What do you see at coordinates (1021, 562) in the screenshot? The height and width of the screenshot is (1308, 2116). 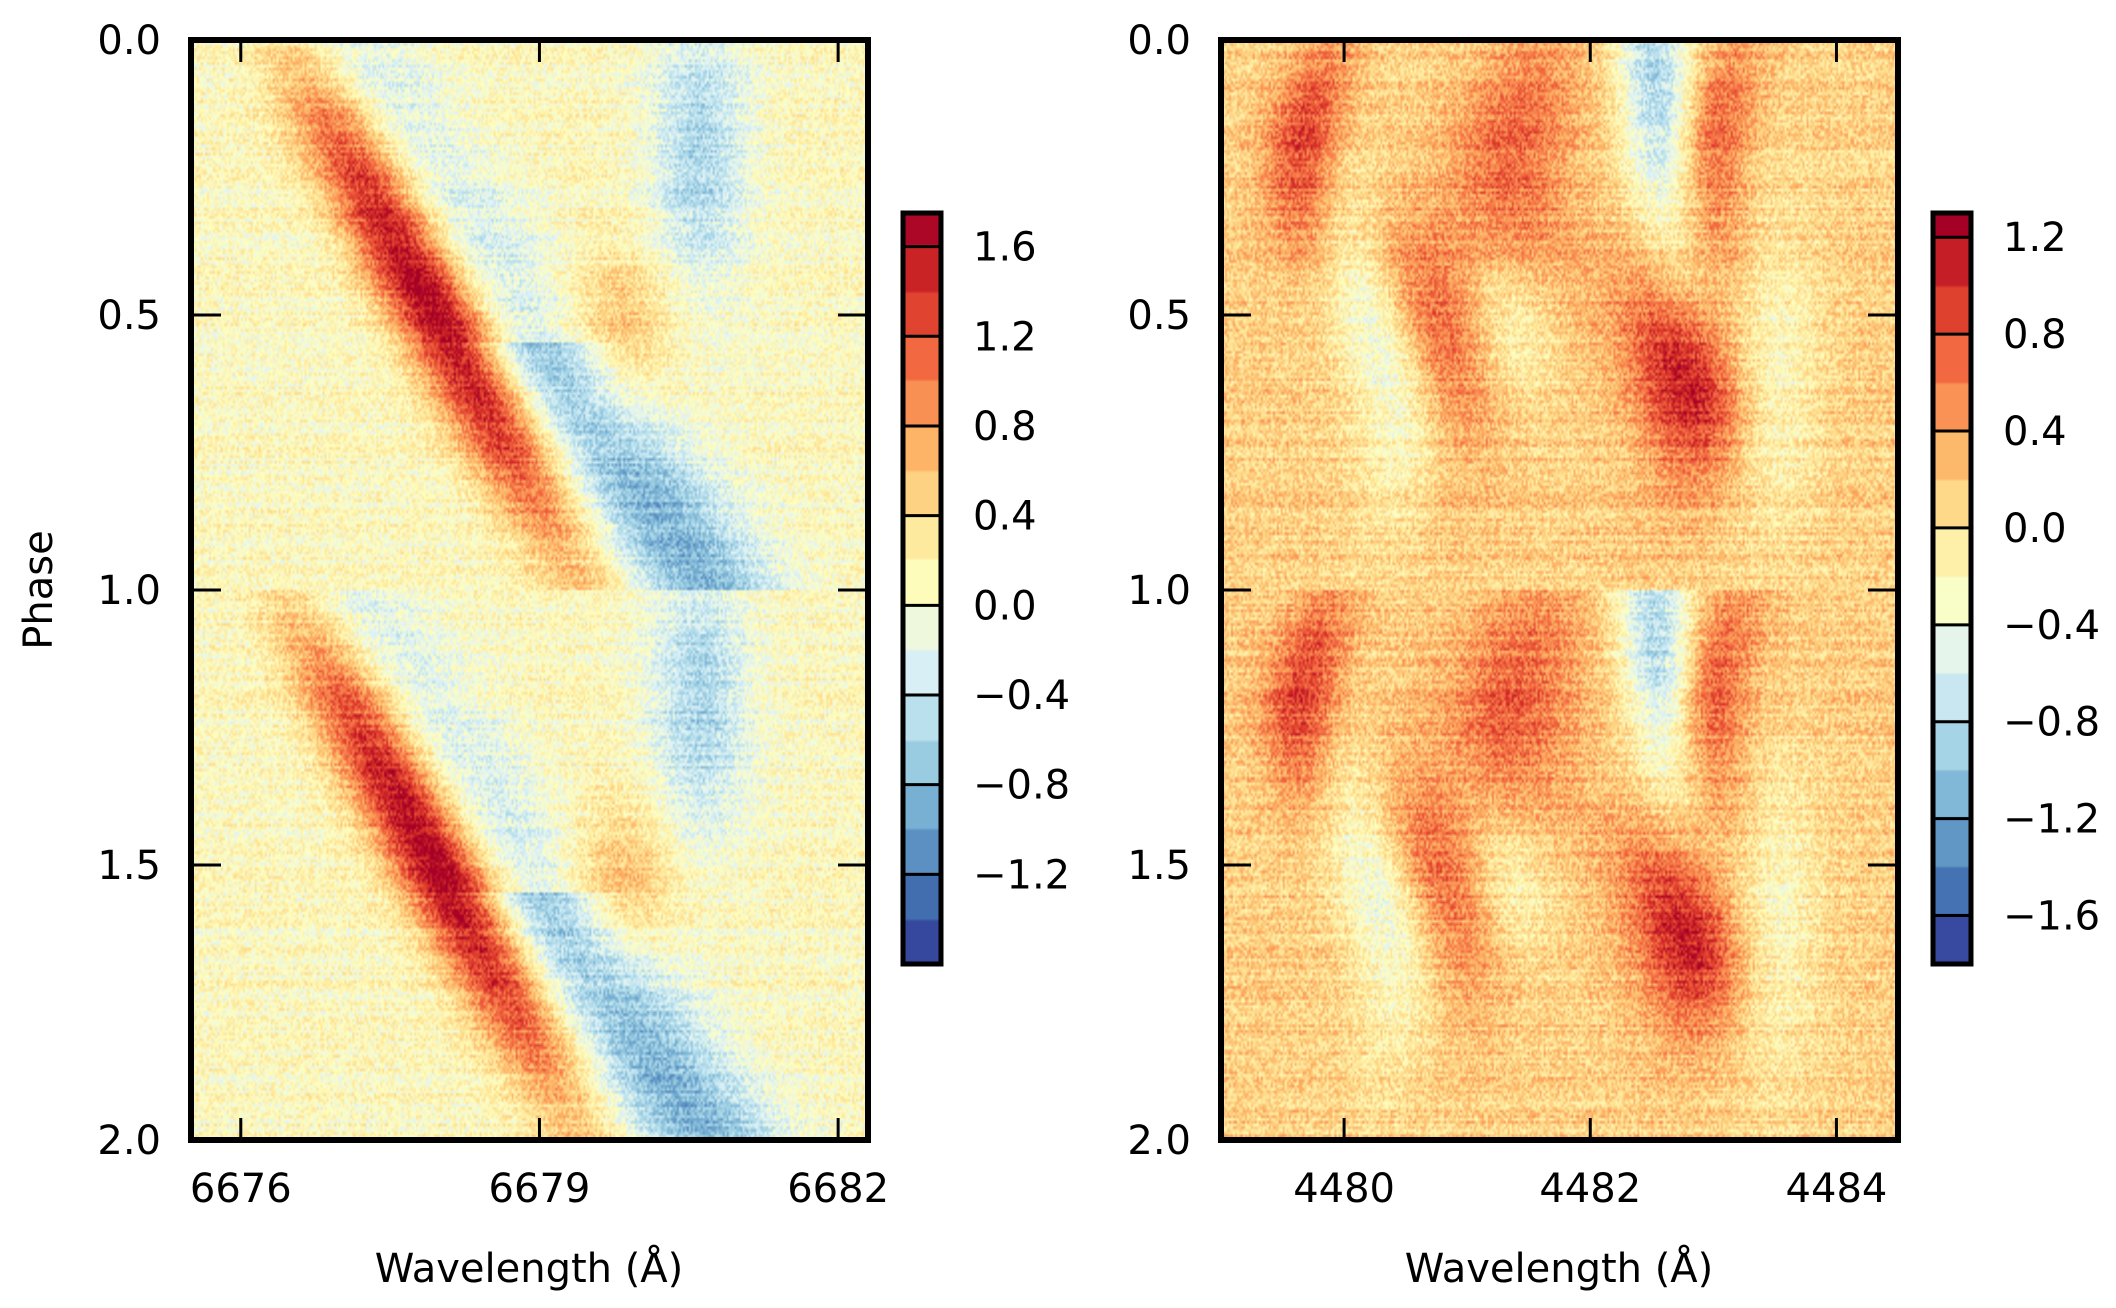 I see `colorbar-ticks-left: 1.6 1.2 0.8 0.4 0.0 −0.4 −0.8 −1.2` at bounding box center [1021, 562].